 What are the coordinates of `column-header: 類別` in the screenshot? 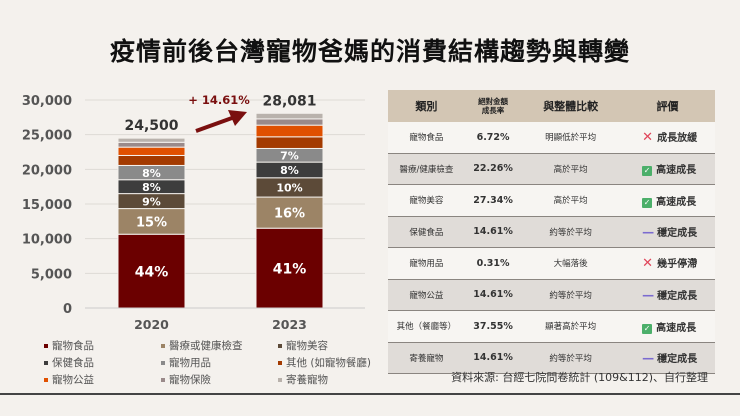 It's located at (426, 106).